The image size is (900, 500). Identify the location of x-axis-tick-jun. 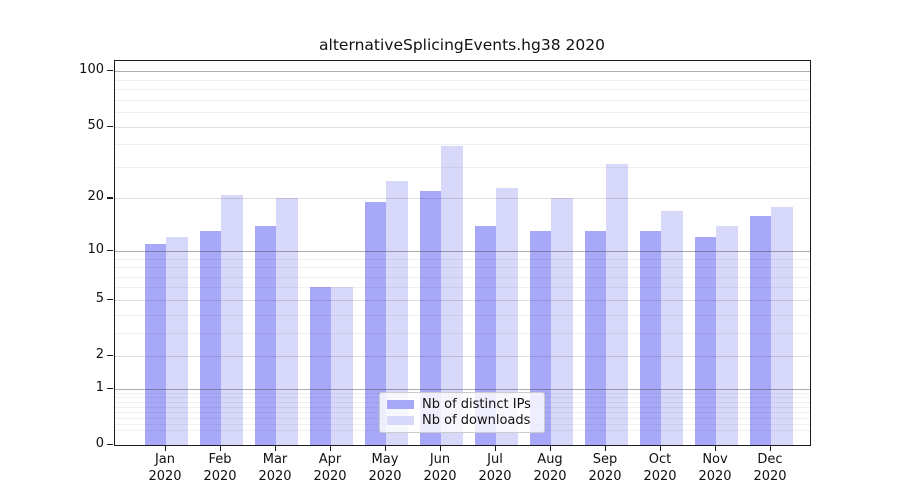
(441, 448).